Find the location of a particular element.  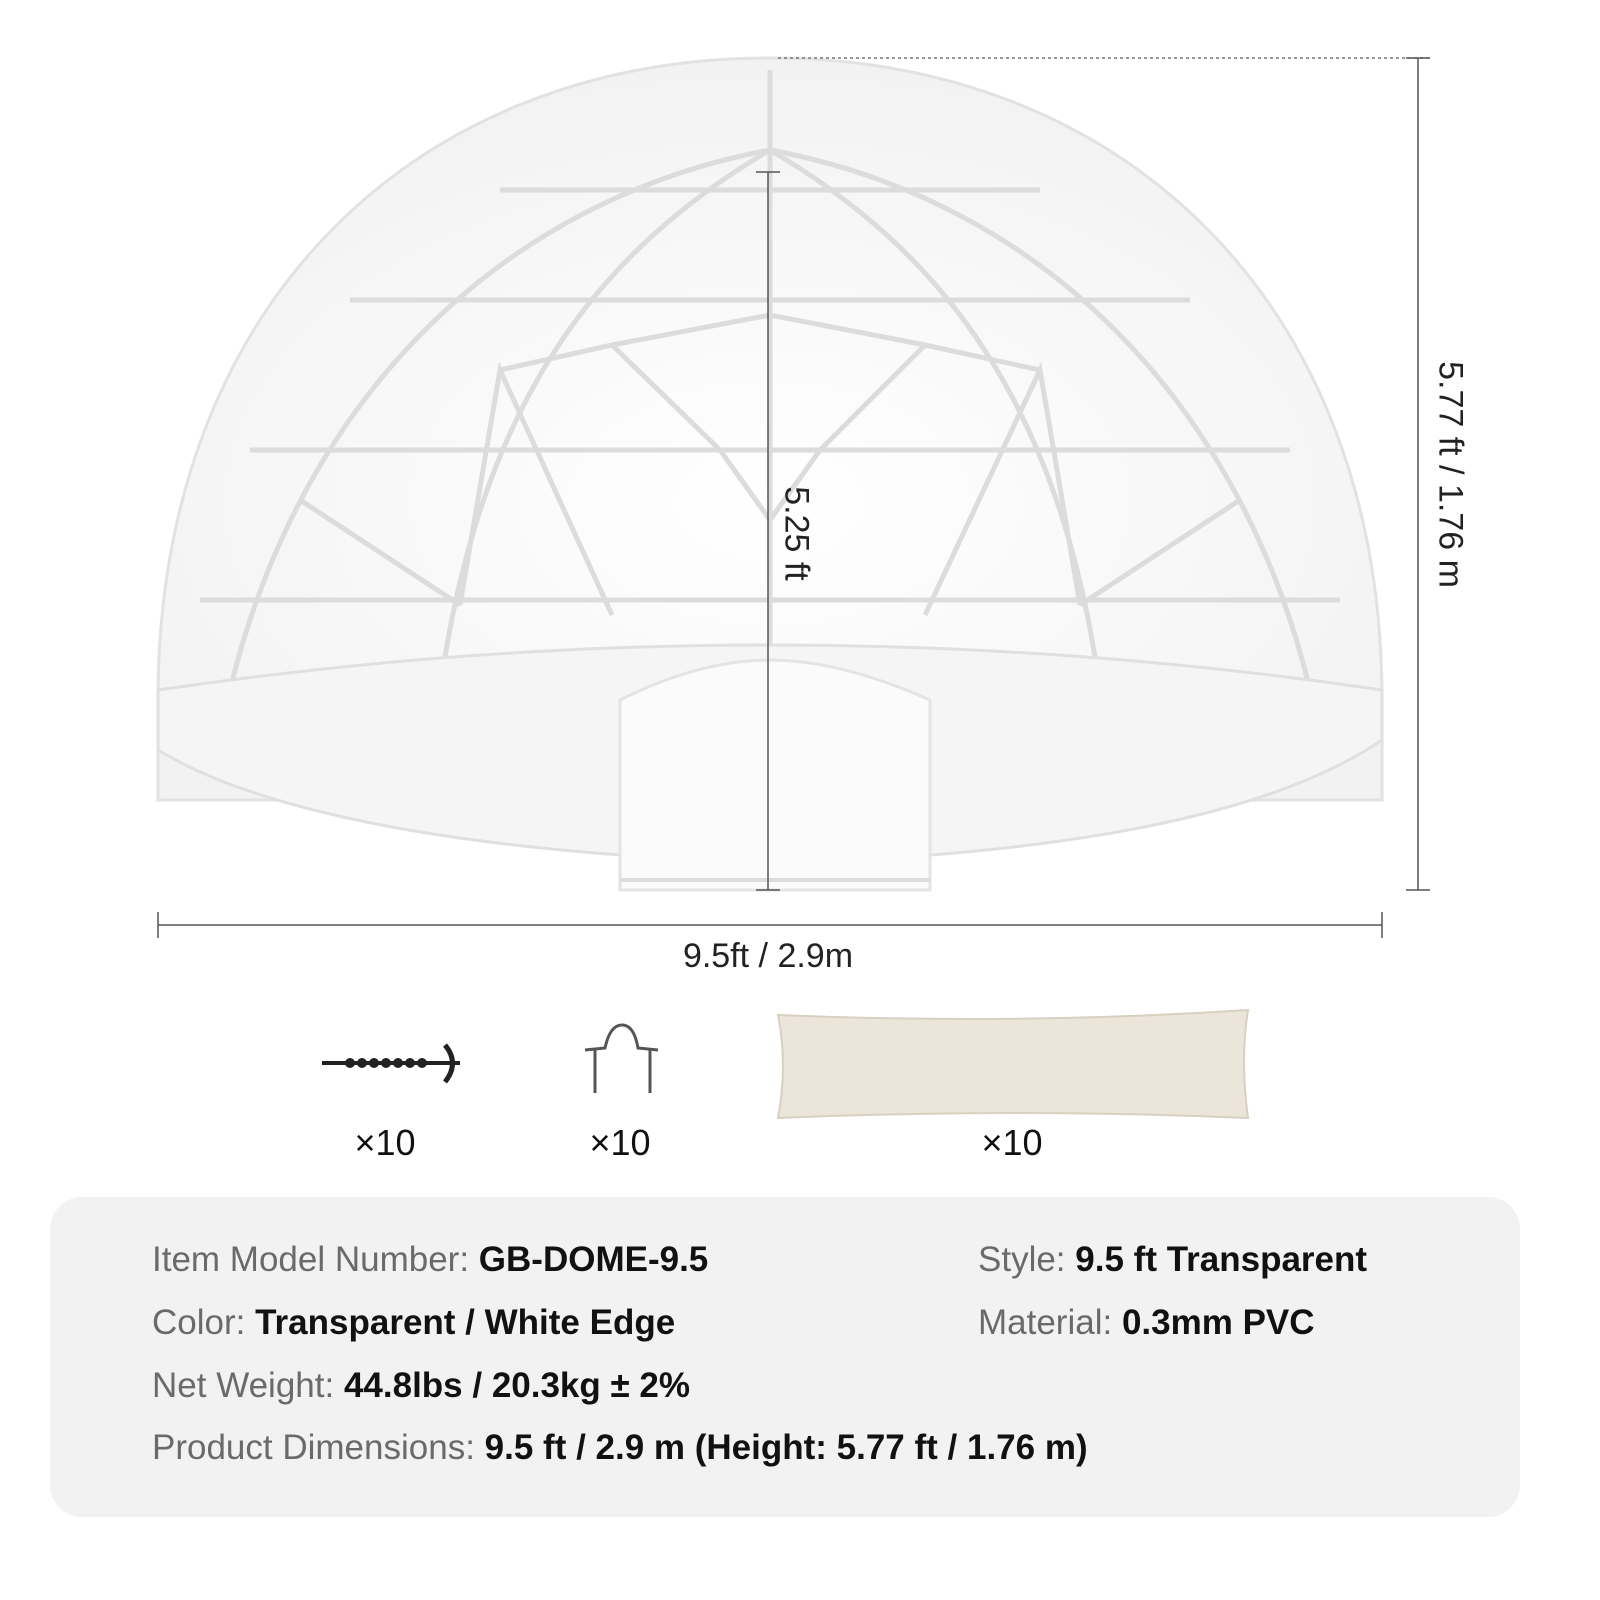

spec-model: Item Model Number: GB-DOME-9.5 is located at coordinates (430, 1259).